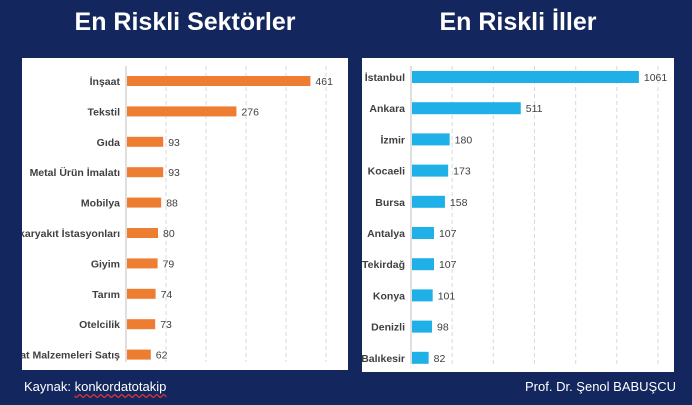 The image size is (692, 405). I want to click on category-label: Tekstil, so click(104, 112).